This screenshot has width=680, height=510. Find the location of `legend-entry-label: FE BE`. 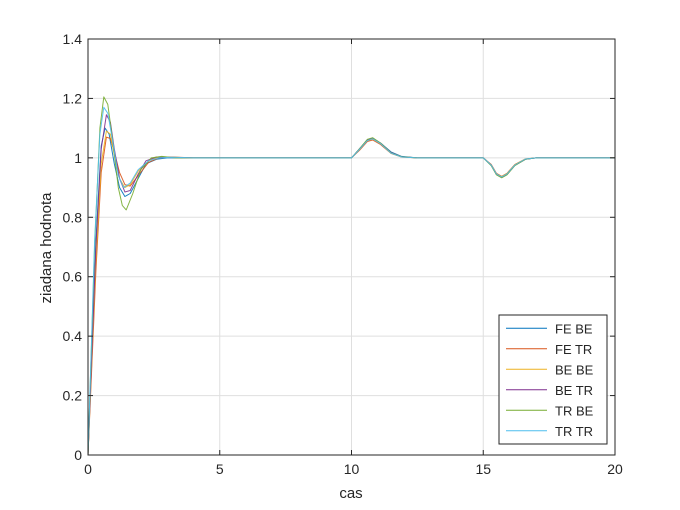

legend-entry-label: FE BE is located at coordinates (574, 328).